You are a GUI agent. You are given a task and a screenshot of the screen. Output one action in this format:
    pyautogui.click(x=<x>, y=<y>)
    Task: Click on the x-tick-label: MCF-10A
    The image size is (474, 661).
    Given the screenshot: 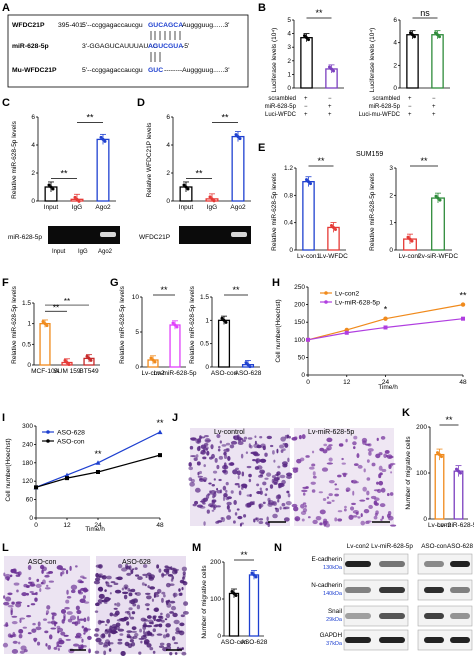 What is the action you would take?
    pyautogui.click(x=45, y=371)
    